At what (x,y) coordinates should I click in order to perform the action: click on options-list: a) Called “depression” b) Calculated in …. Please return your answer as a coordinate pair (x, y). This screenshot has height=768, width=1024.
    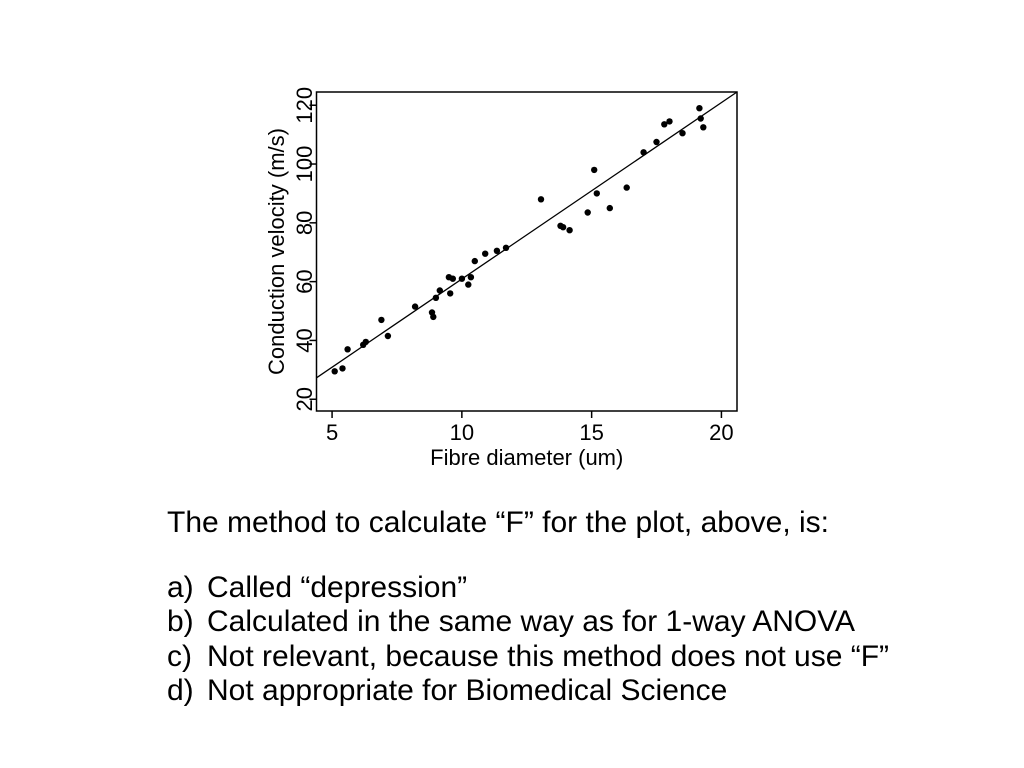
    Looking at the image, I should click on (528, 639).